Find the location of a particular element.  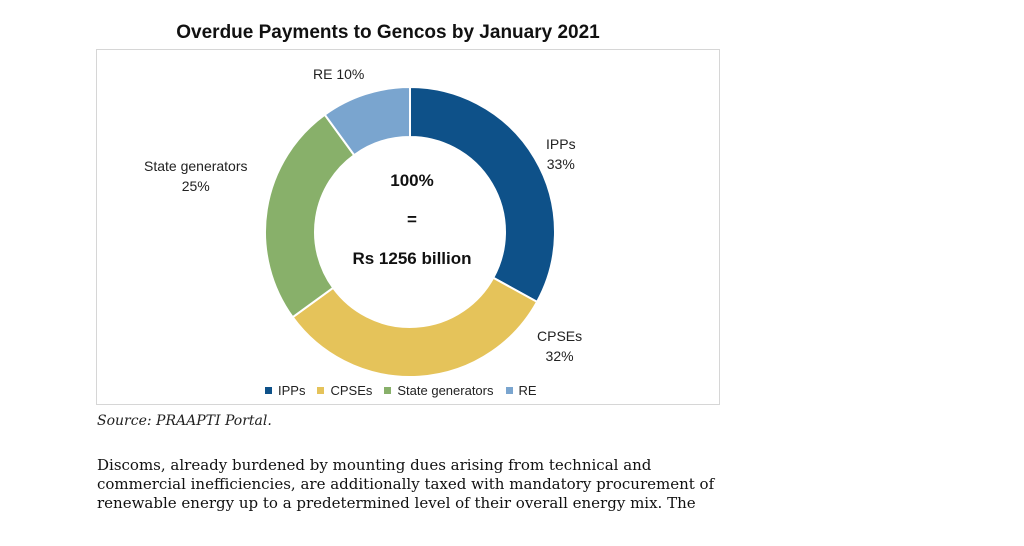

legend-swatch-state-generators is located at coordinates (388, 390).